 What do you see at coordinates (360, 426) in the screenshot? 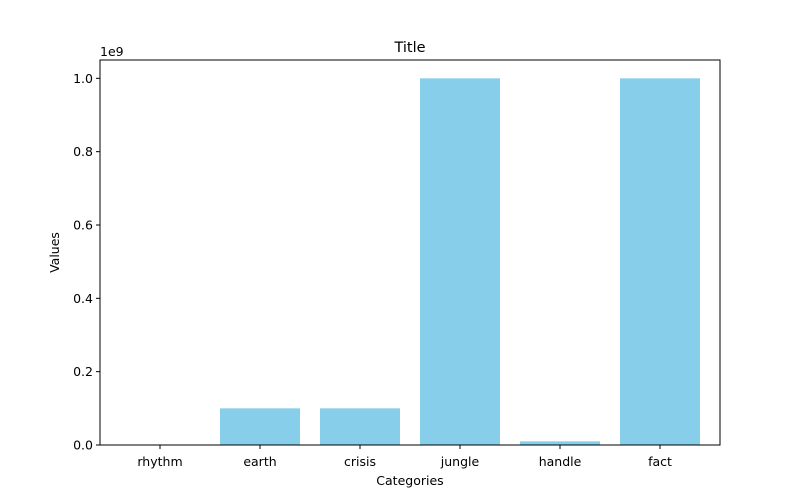
I see `bar-crisis` at bounding box center [360, 426].